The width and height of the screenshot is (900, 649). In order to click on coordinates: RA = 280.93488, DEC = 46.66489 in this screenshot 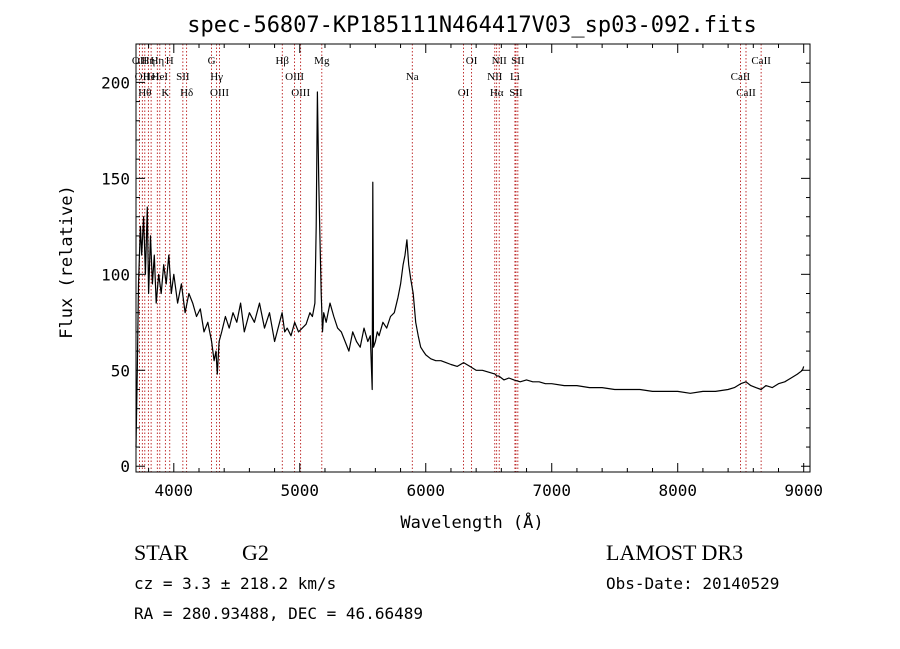, I will do `click(278, 613)`.